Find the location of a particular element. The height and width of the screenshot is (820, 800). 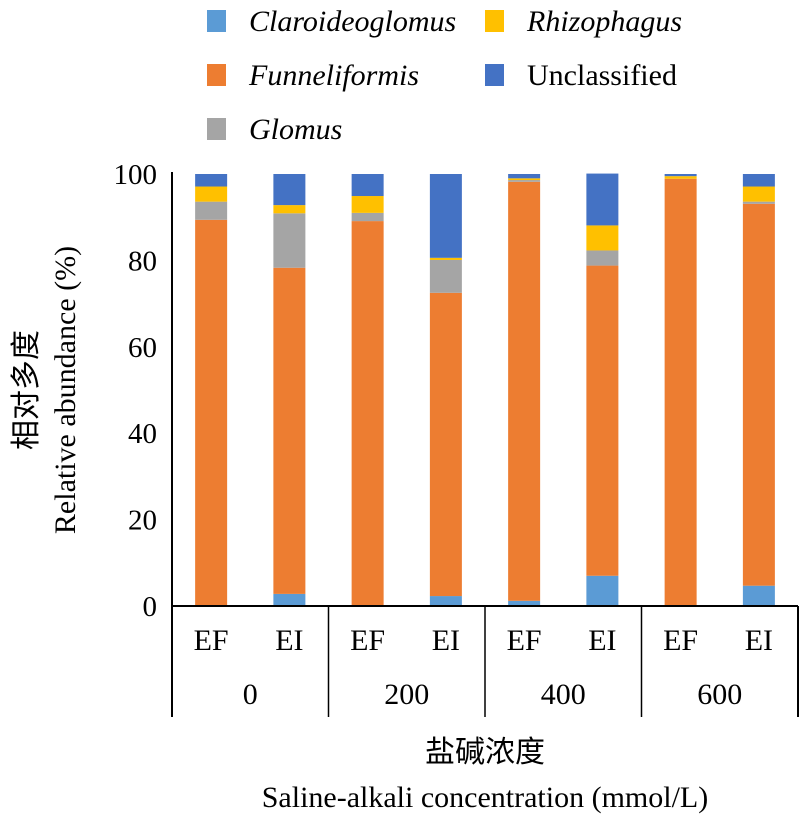

legend-item-funneliformis: Funneliformis is located at coordinates (313, 75).